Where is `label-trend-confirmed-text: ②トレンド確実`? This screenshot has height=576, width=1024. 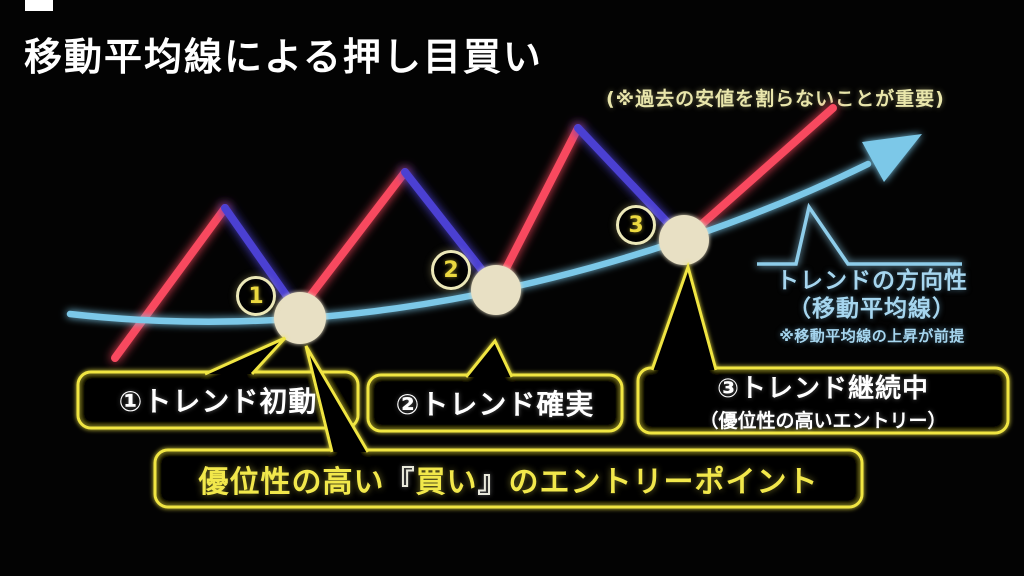
label-trend-confirmed-text: ②トレンド確実 is located at coordinates (495, 404).